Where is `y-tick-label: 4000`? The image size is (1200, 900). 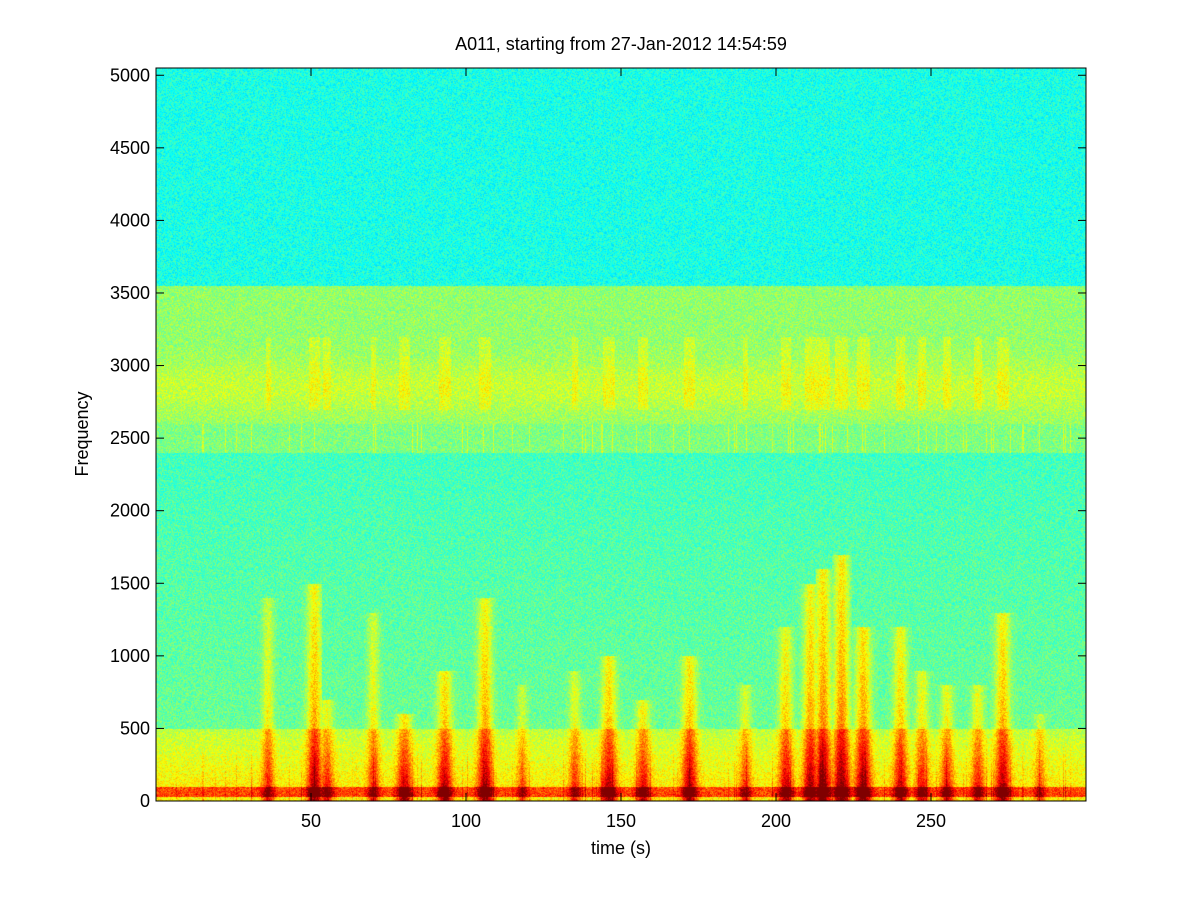
y-tick-label: 4000 is located at coordinates (130, 220).